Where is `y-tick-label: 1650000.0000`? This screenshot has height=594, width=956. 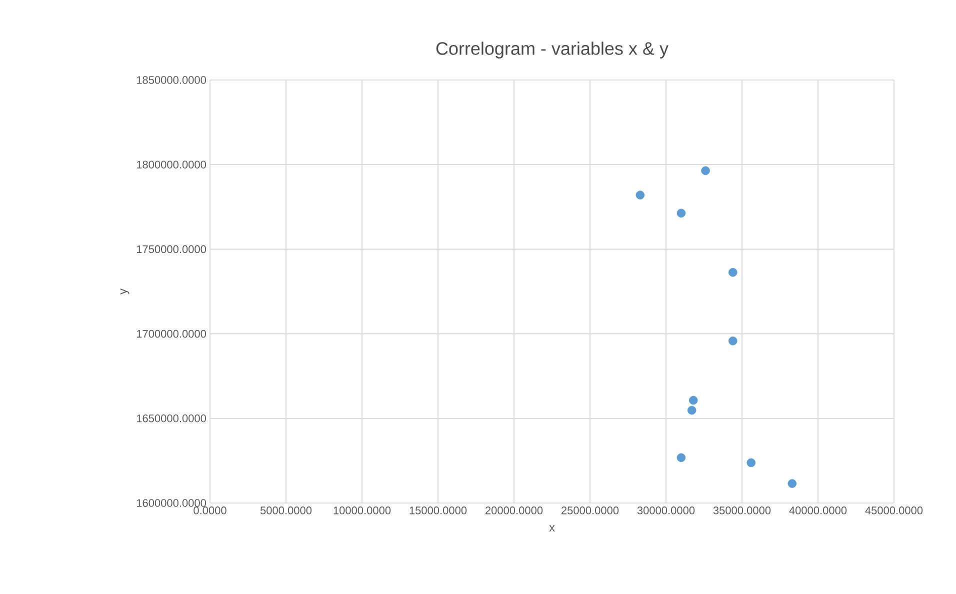
y-tick-label: 1650000.0000 is located at coordinates (171, 418).